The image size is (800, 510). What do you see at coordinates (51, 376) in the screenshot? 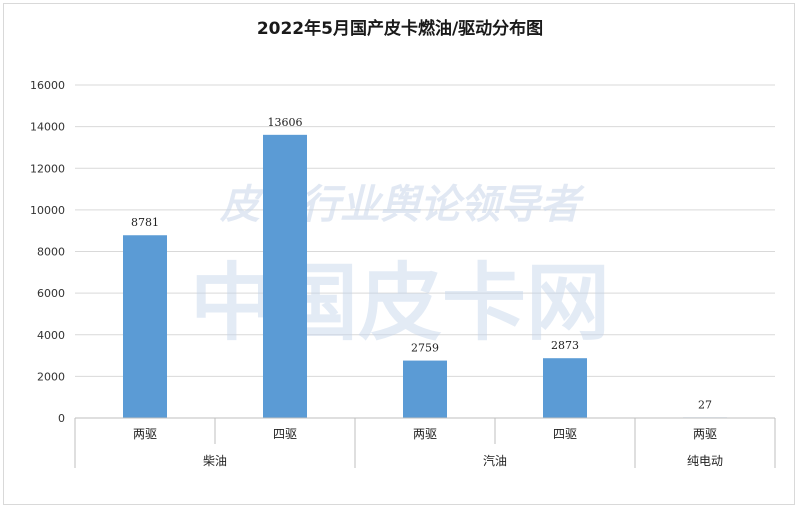
I see `y-tick-label-1: 2000` at bounding box center [51, 376].